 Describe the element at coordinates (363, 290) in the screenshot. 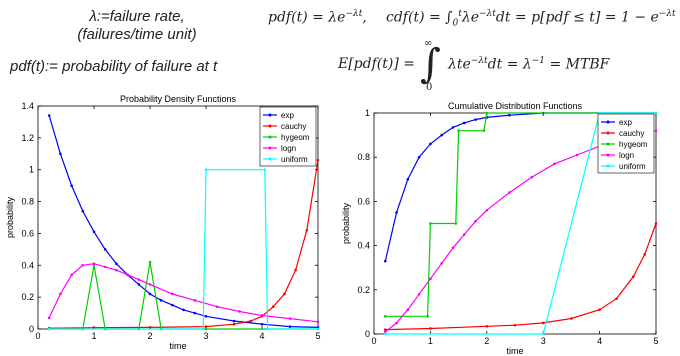

I see `y-tick-label: 0.2` at that location.